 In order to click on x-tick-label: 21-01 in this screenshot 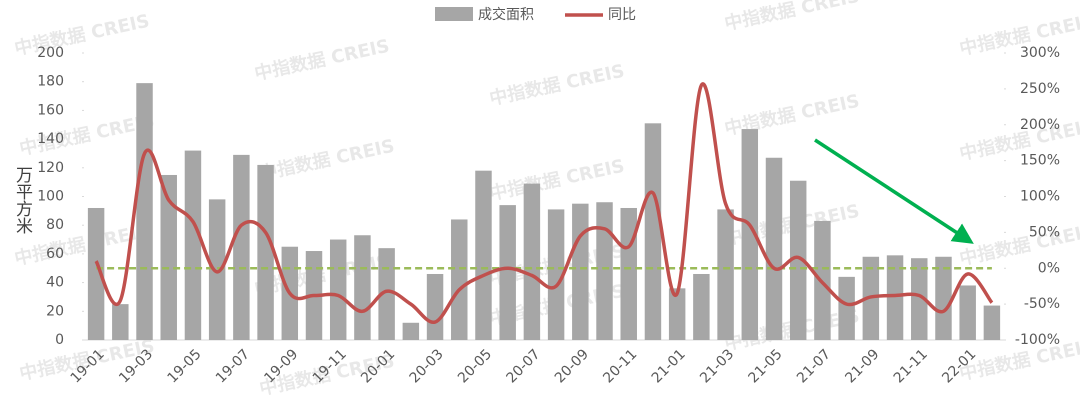, I will do `click(669, 366)`.